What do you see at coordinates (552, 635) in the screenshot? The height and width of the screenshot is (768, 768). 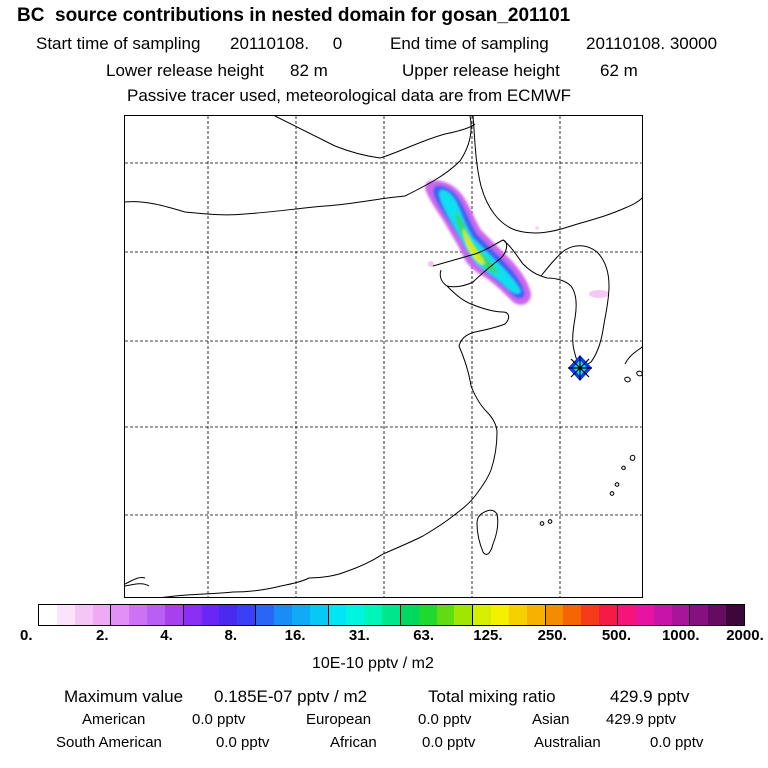 I see `color-scale-tick: 250.` at bounding box center [552, 635].